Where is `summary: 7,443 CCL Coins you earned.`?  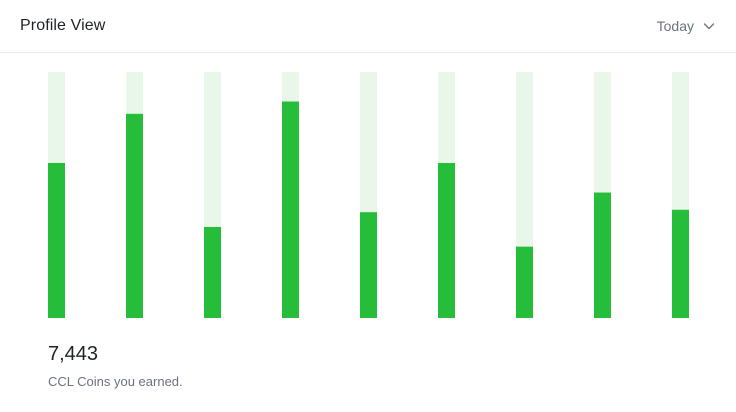
summary: 7,443 CCL Coins you earned. is located at coordinates (115, 365).